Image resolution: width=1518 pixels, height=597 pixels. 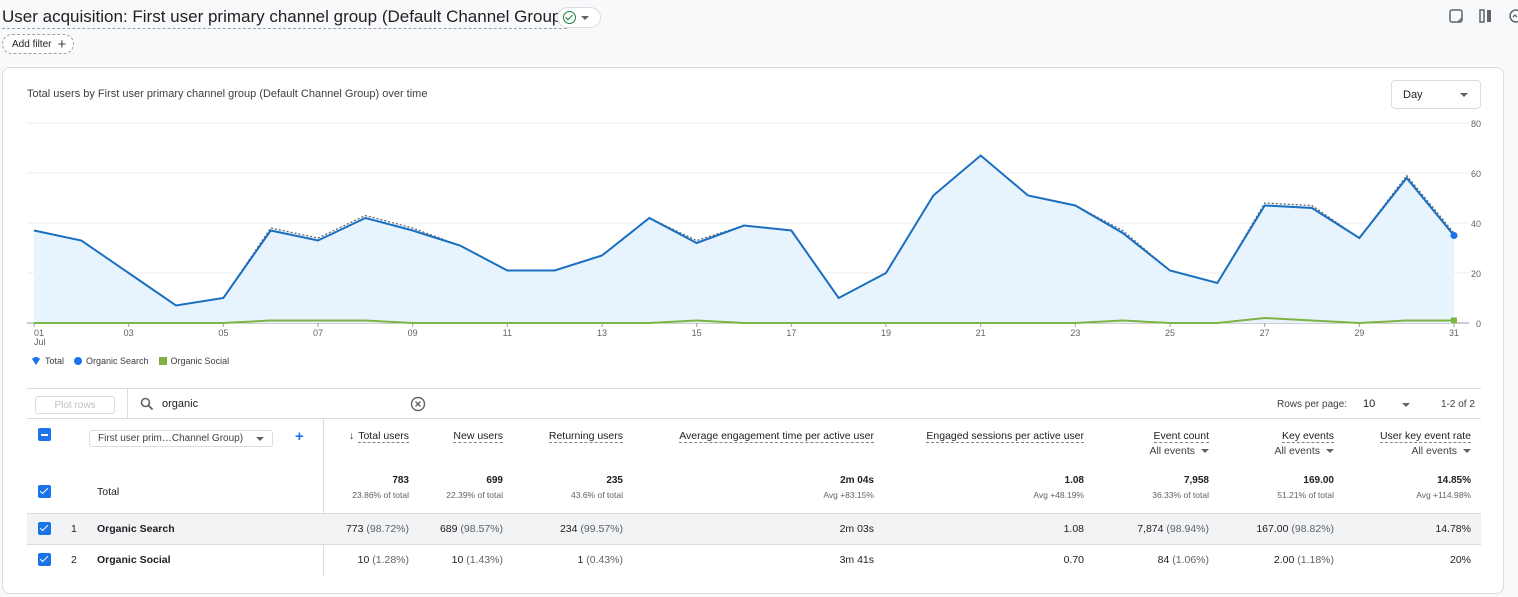 I want to click on cell-total-users: 773 (98.72%), so click(x=377, y=529).